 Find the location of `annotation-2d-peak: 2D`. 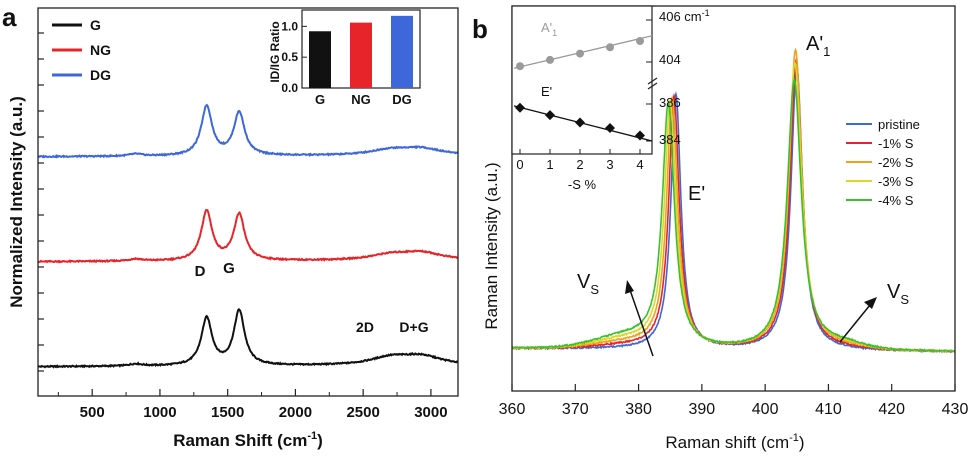

annotation-2d-peak: 2D is located at coordinates (365, 327).